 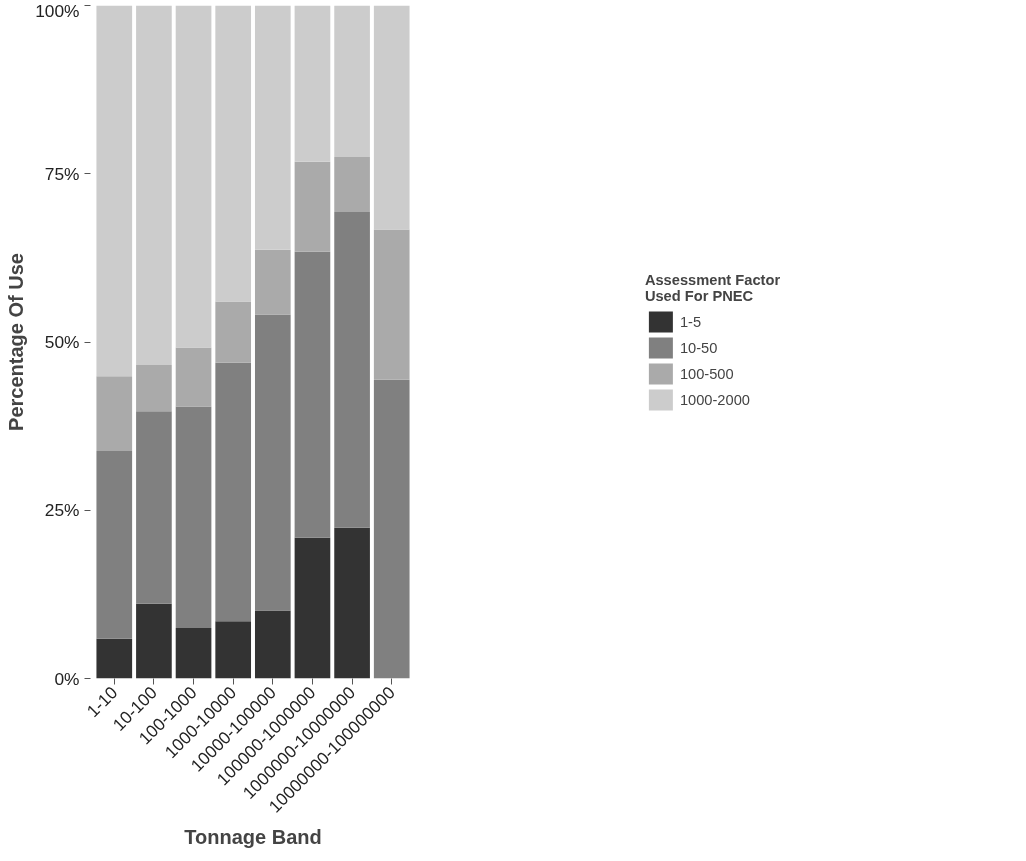 I want to click on y-axis-title: Percentage Of Use, so click(x=16, y=342).